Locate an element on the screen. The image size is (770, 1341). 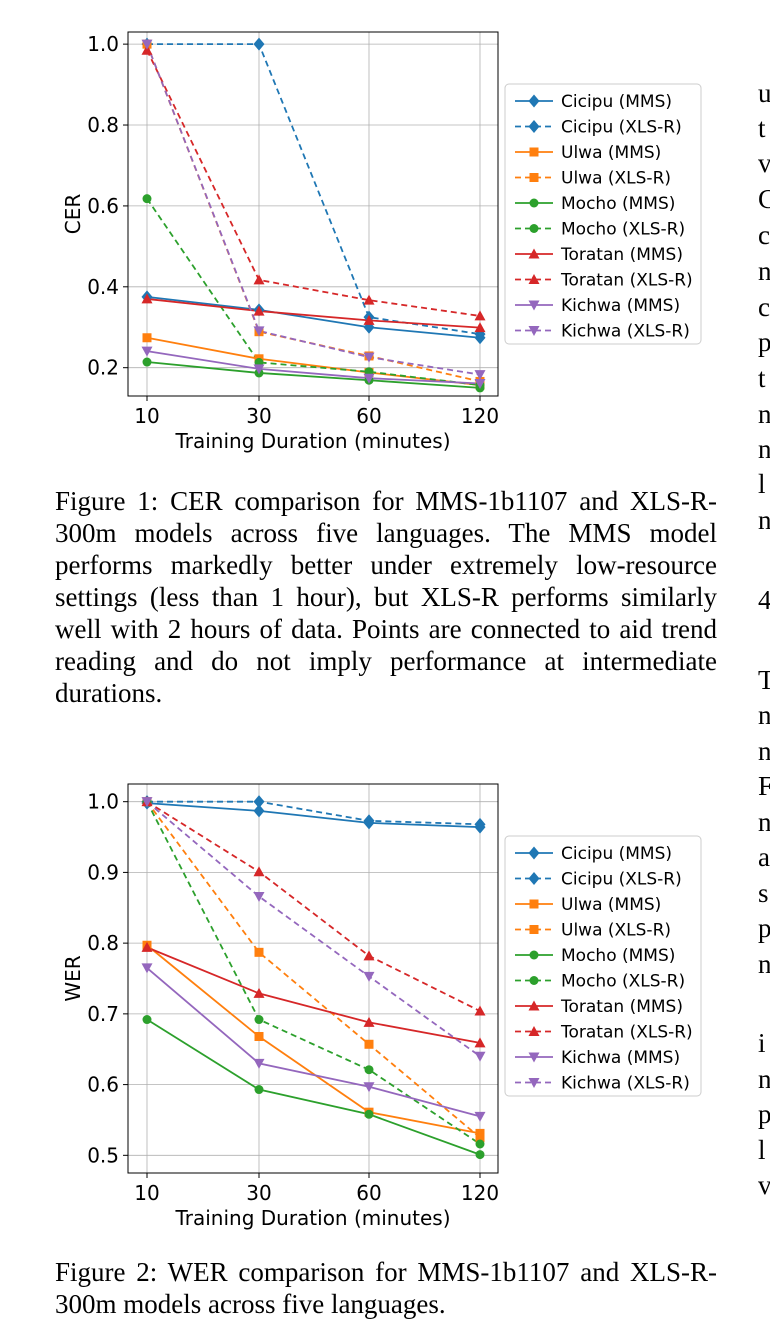
y-tick-label: 0.4 is located at coordinates (103, 287).